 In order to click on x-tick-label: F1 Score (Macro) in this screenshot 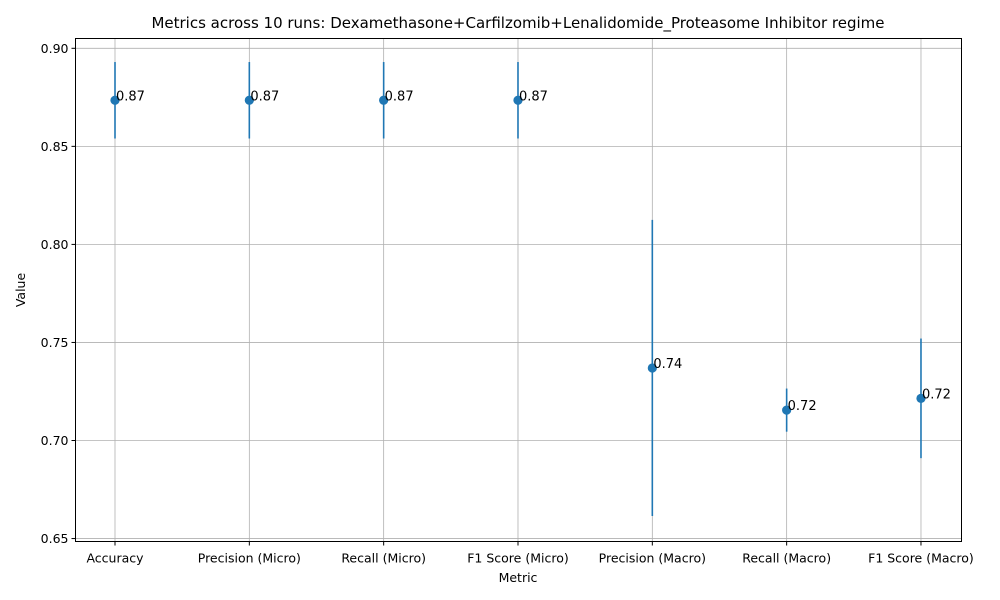, I will do `click(921, 558)`.